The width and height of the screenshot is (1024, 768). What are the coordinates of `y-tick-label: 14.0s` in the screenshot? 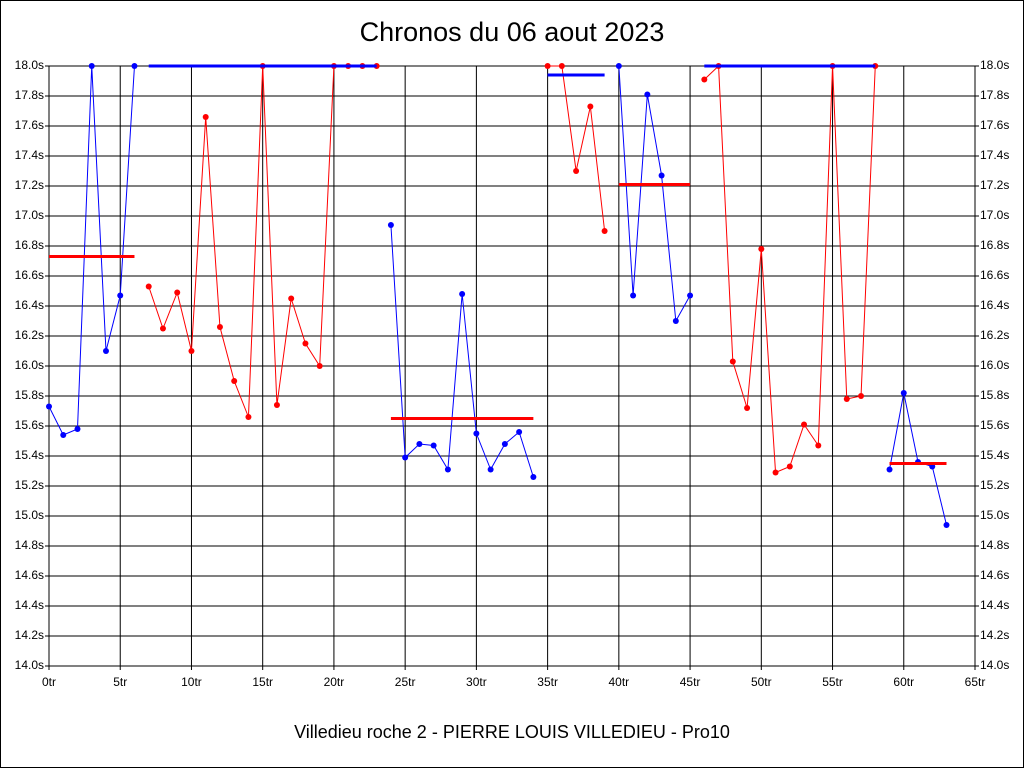 It's located at (29, 665).